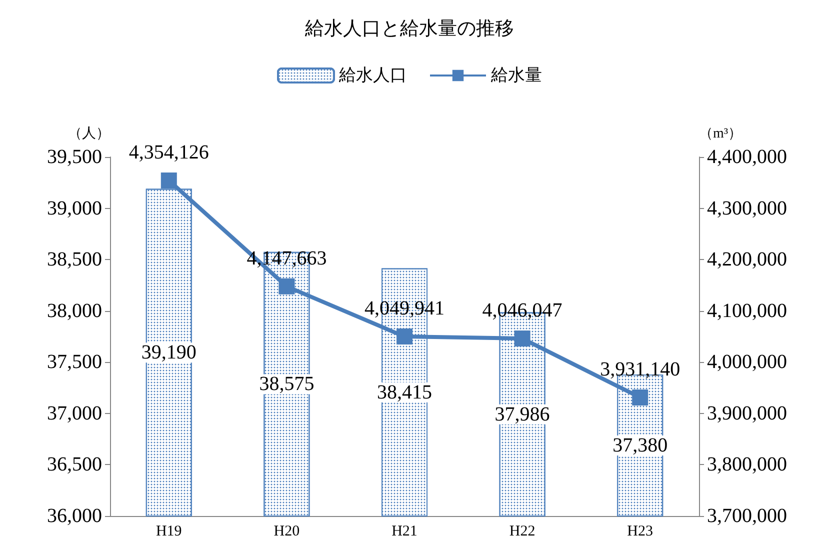 The image size is (819, 552). Describe the element at coordinates (516, 76) in the screenshot. I see `legend-label: 給水量` at that location.